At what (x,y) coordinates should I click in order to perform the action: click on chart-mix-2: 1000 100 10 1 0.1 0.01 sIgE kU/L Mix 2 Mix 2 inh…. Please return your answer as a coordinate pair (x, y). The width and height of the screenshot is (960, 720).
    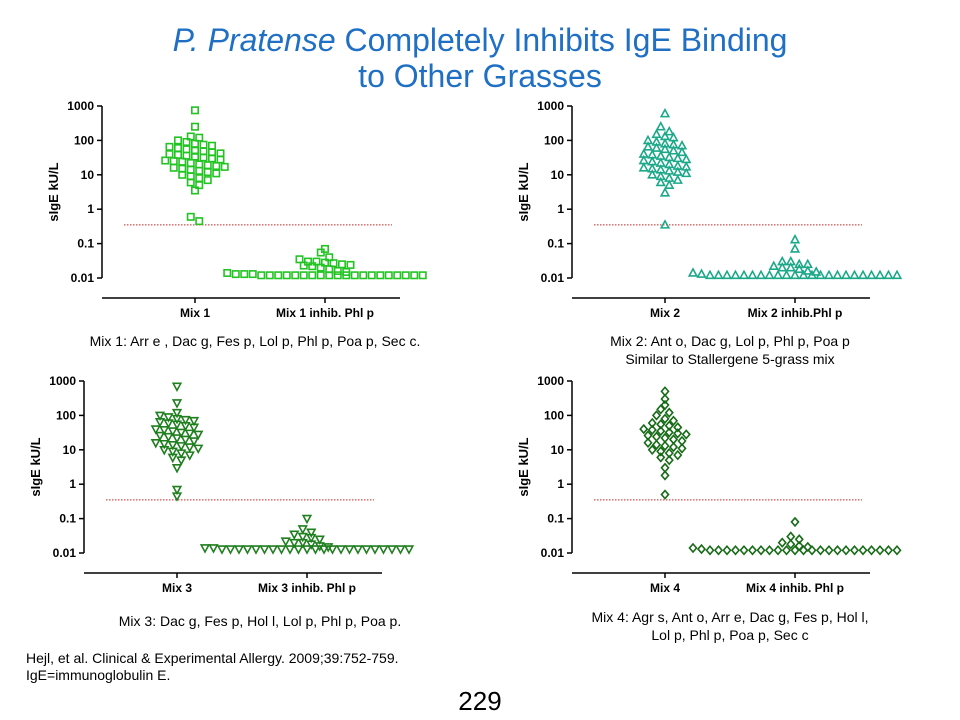
    Looking at the image, I should click on (706, 209).